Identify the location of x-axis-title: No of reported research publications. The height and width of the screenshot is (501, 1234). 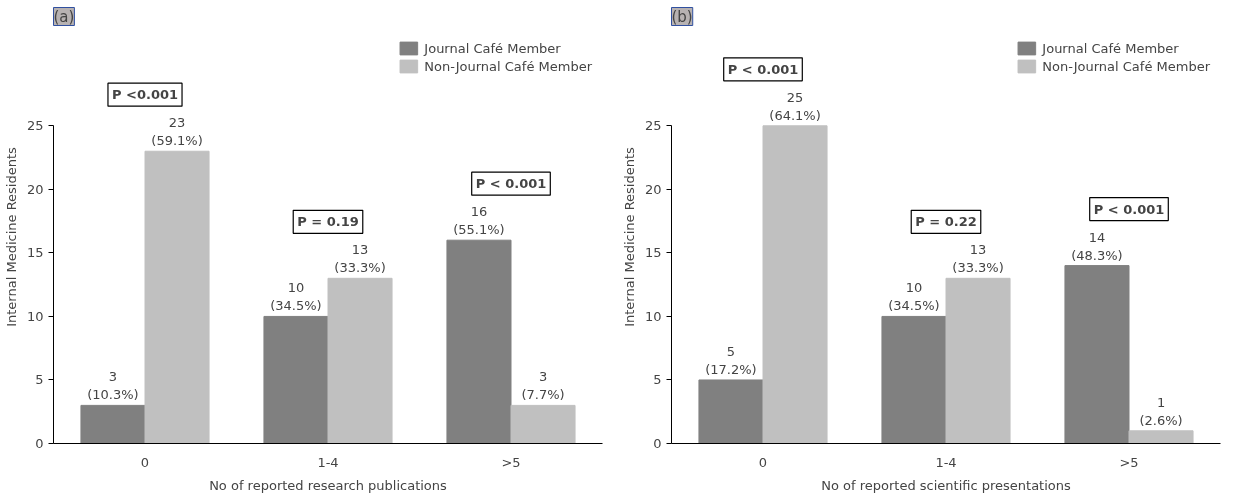
(328, 485).